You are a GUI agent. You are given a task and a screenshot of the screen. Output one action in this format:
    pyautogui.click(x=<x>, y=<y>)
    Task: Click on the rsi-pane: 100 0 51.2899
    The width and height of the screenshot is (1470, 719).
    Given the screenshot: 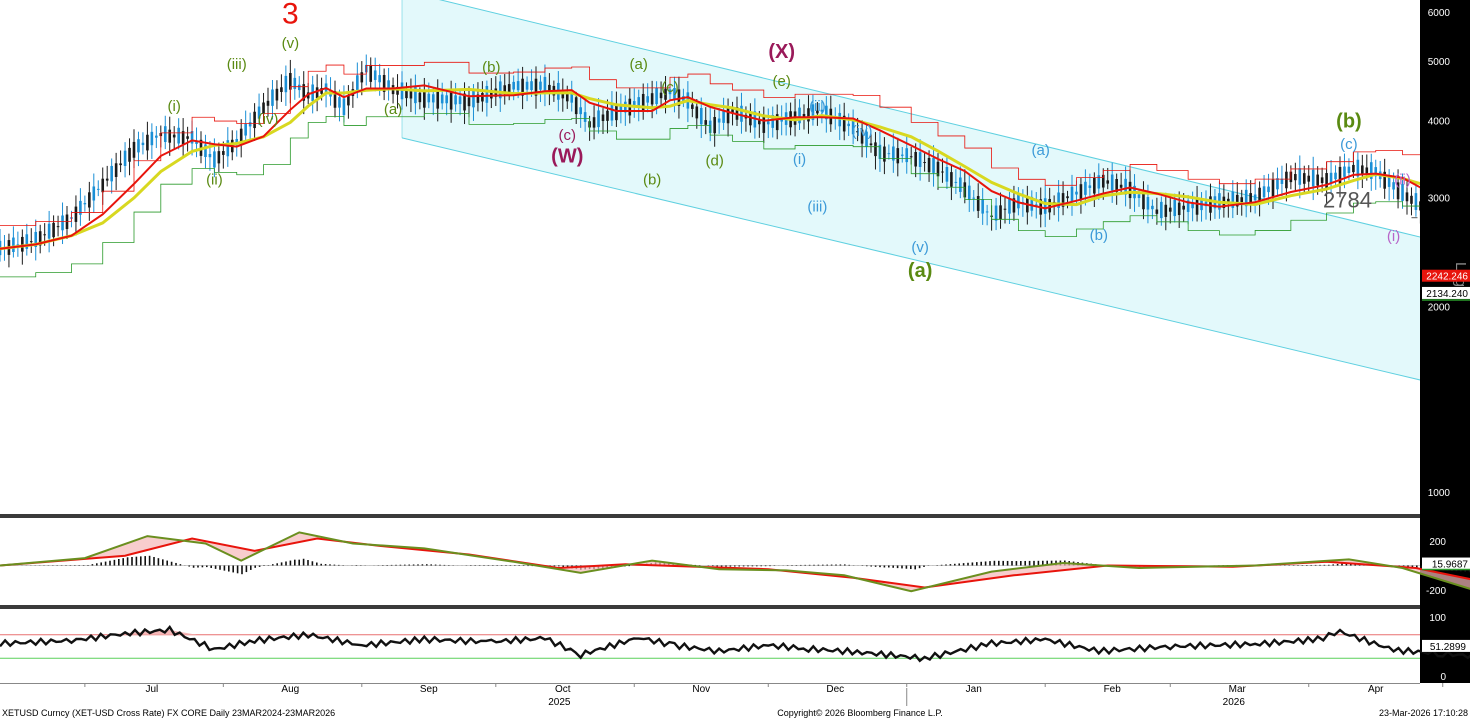 What is the action you would take?
    pyautogui.click(x=735, y=648)
    